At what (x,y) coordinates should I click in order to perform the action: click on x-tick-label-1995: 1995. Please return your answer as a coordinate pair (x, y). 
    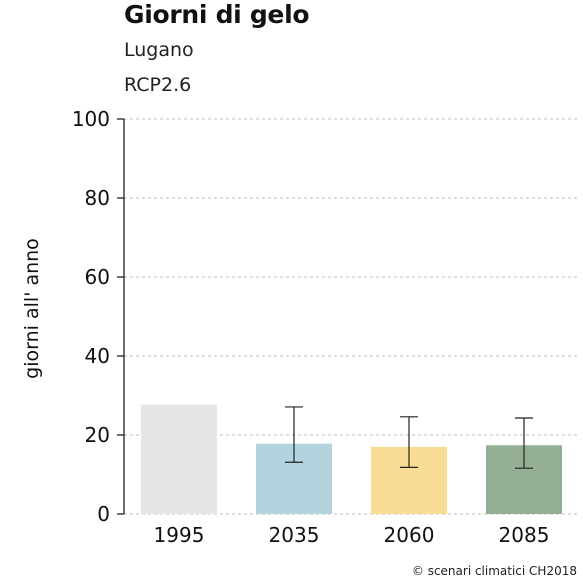
    Looking at the image, I should click on (179, 535).